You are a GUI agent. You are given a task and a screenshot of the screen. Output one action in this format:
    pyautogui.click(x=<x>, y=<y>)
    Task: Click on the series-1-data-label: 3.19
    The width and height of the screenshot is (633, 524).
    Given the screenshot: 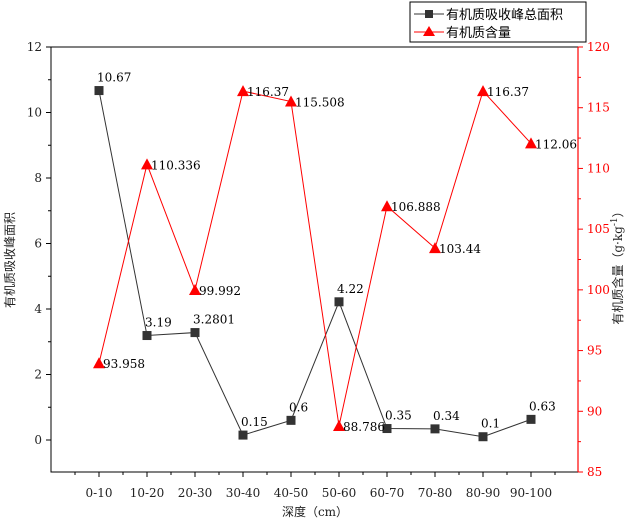 What is the action you would take?
    pyautogui.click(x=158, y=323)
    